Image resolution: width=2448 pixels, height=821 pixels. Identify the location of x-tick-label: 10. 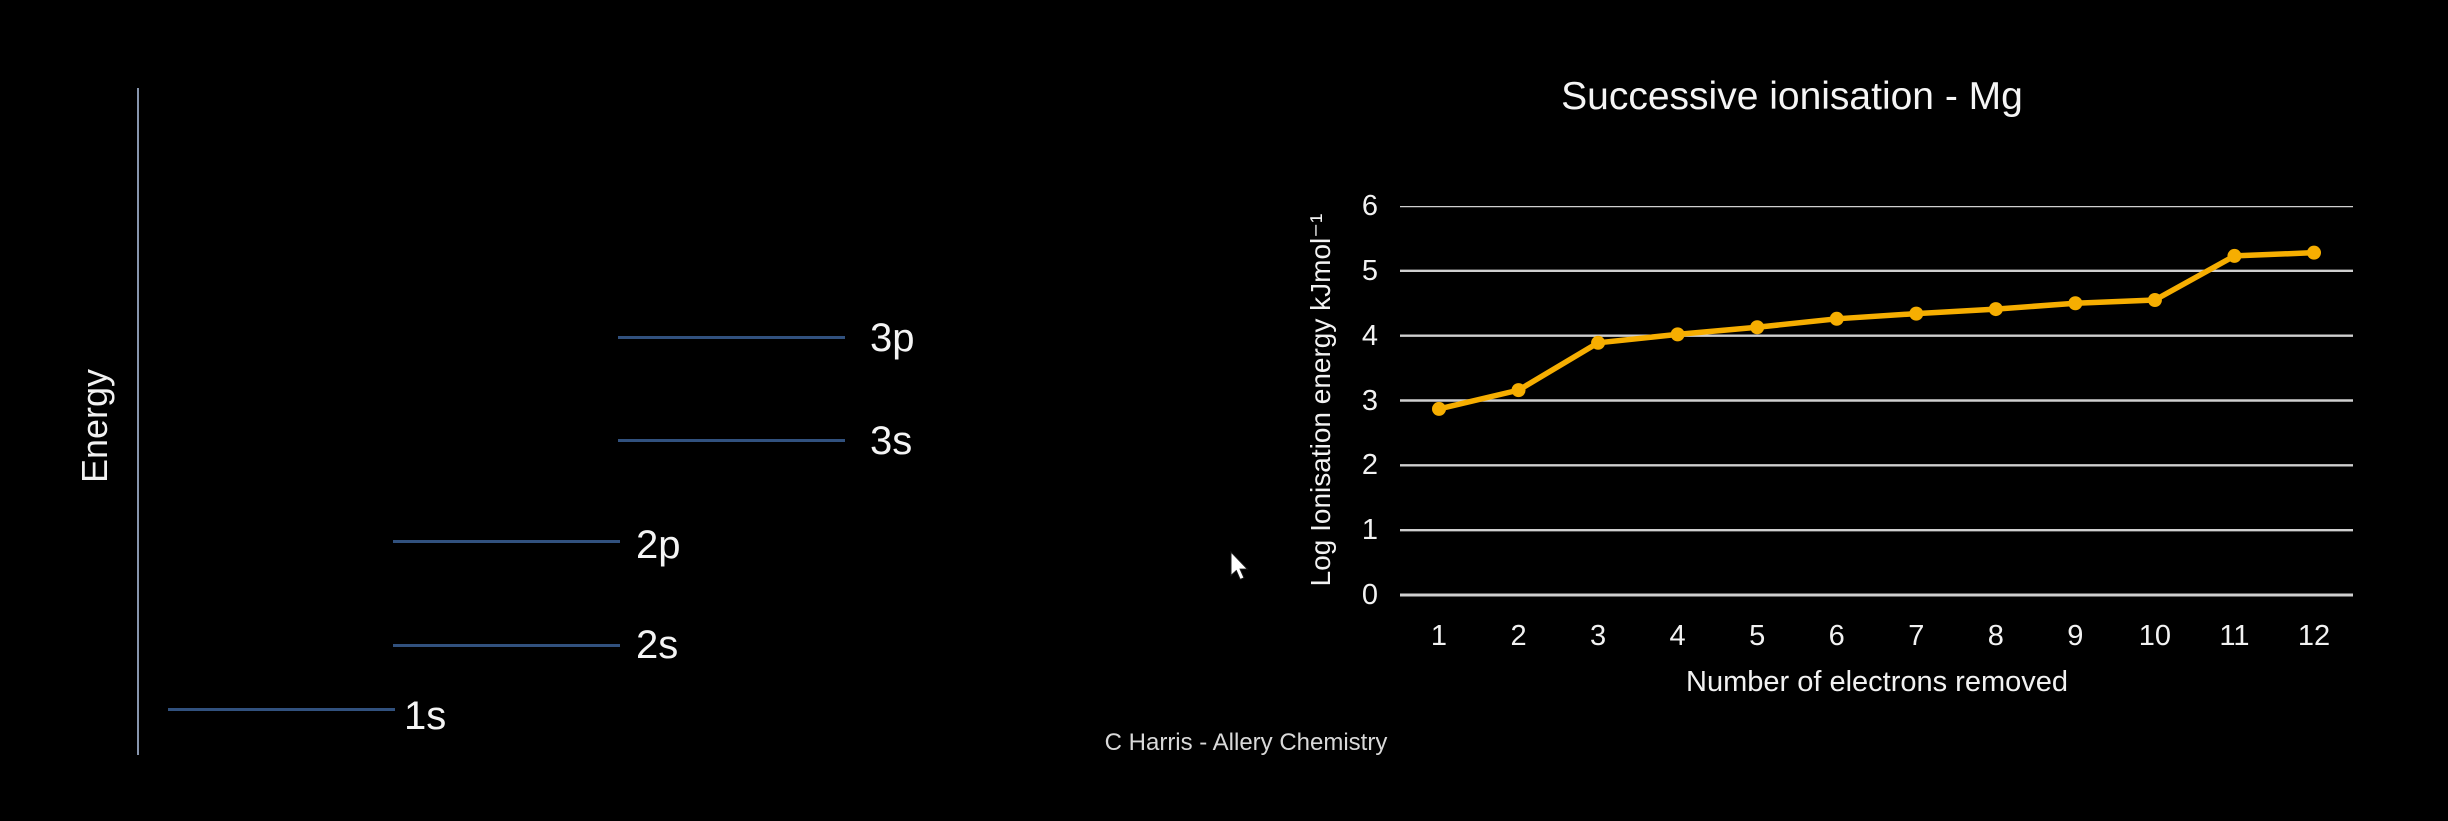
(2155, 636).